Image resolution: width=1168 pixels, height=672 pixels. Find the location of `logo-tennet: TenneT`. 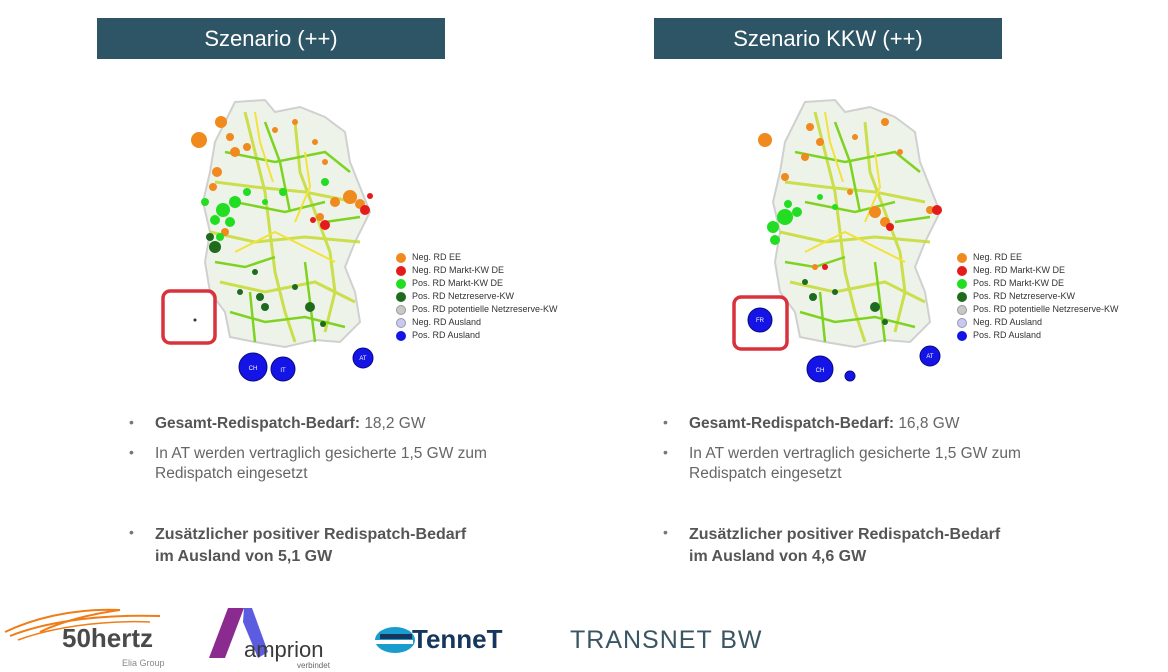

logo-tennet: TenneT is located at coordinates (439, 639).